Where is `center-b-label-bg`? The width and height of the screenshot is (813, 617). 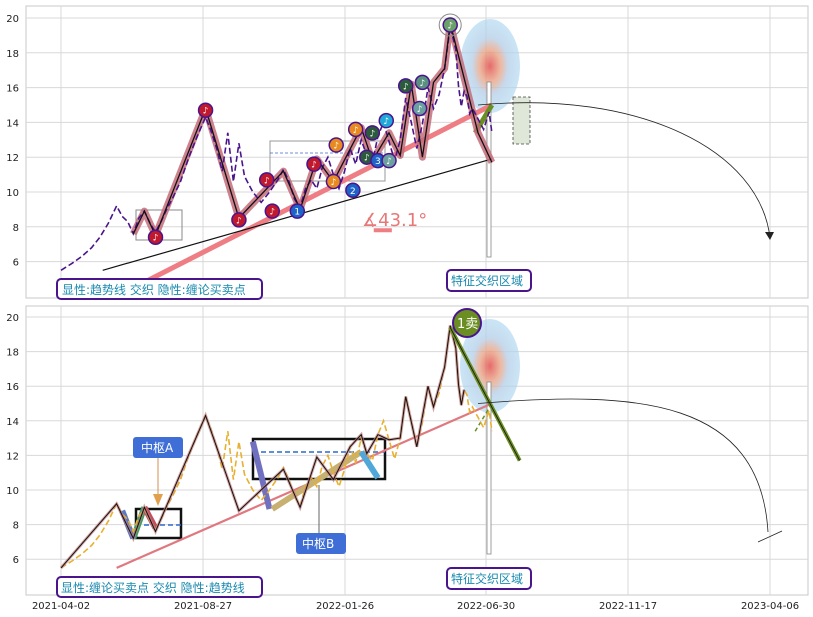
center-b-label-bg is located at coordinates (321, 543).